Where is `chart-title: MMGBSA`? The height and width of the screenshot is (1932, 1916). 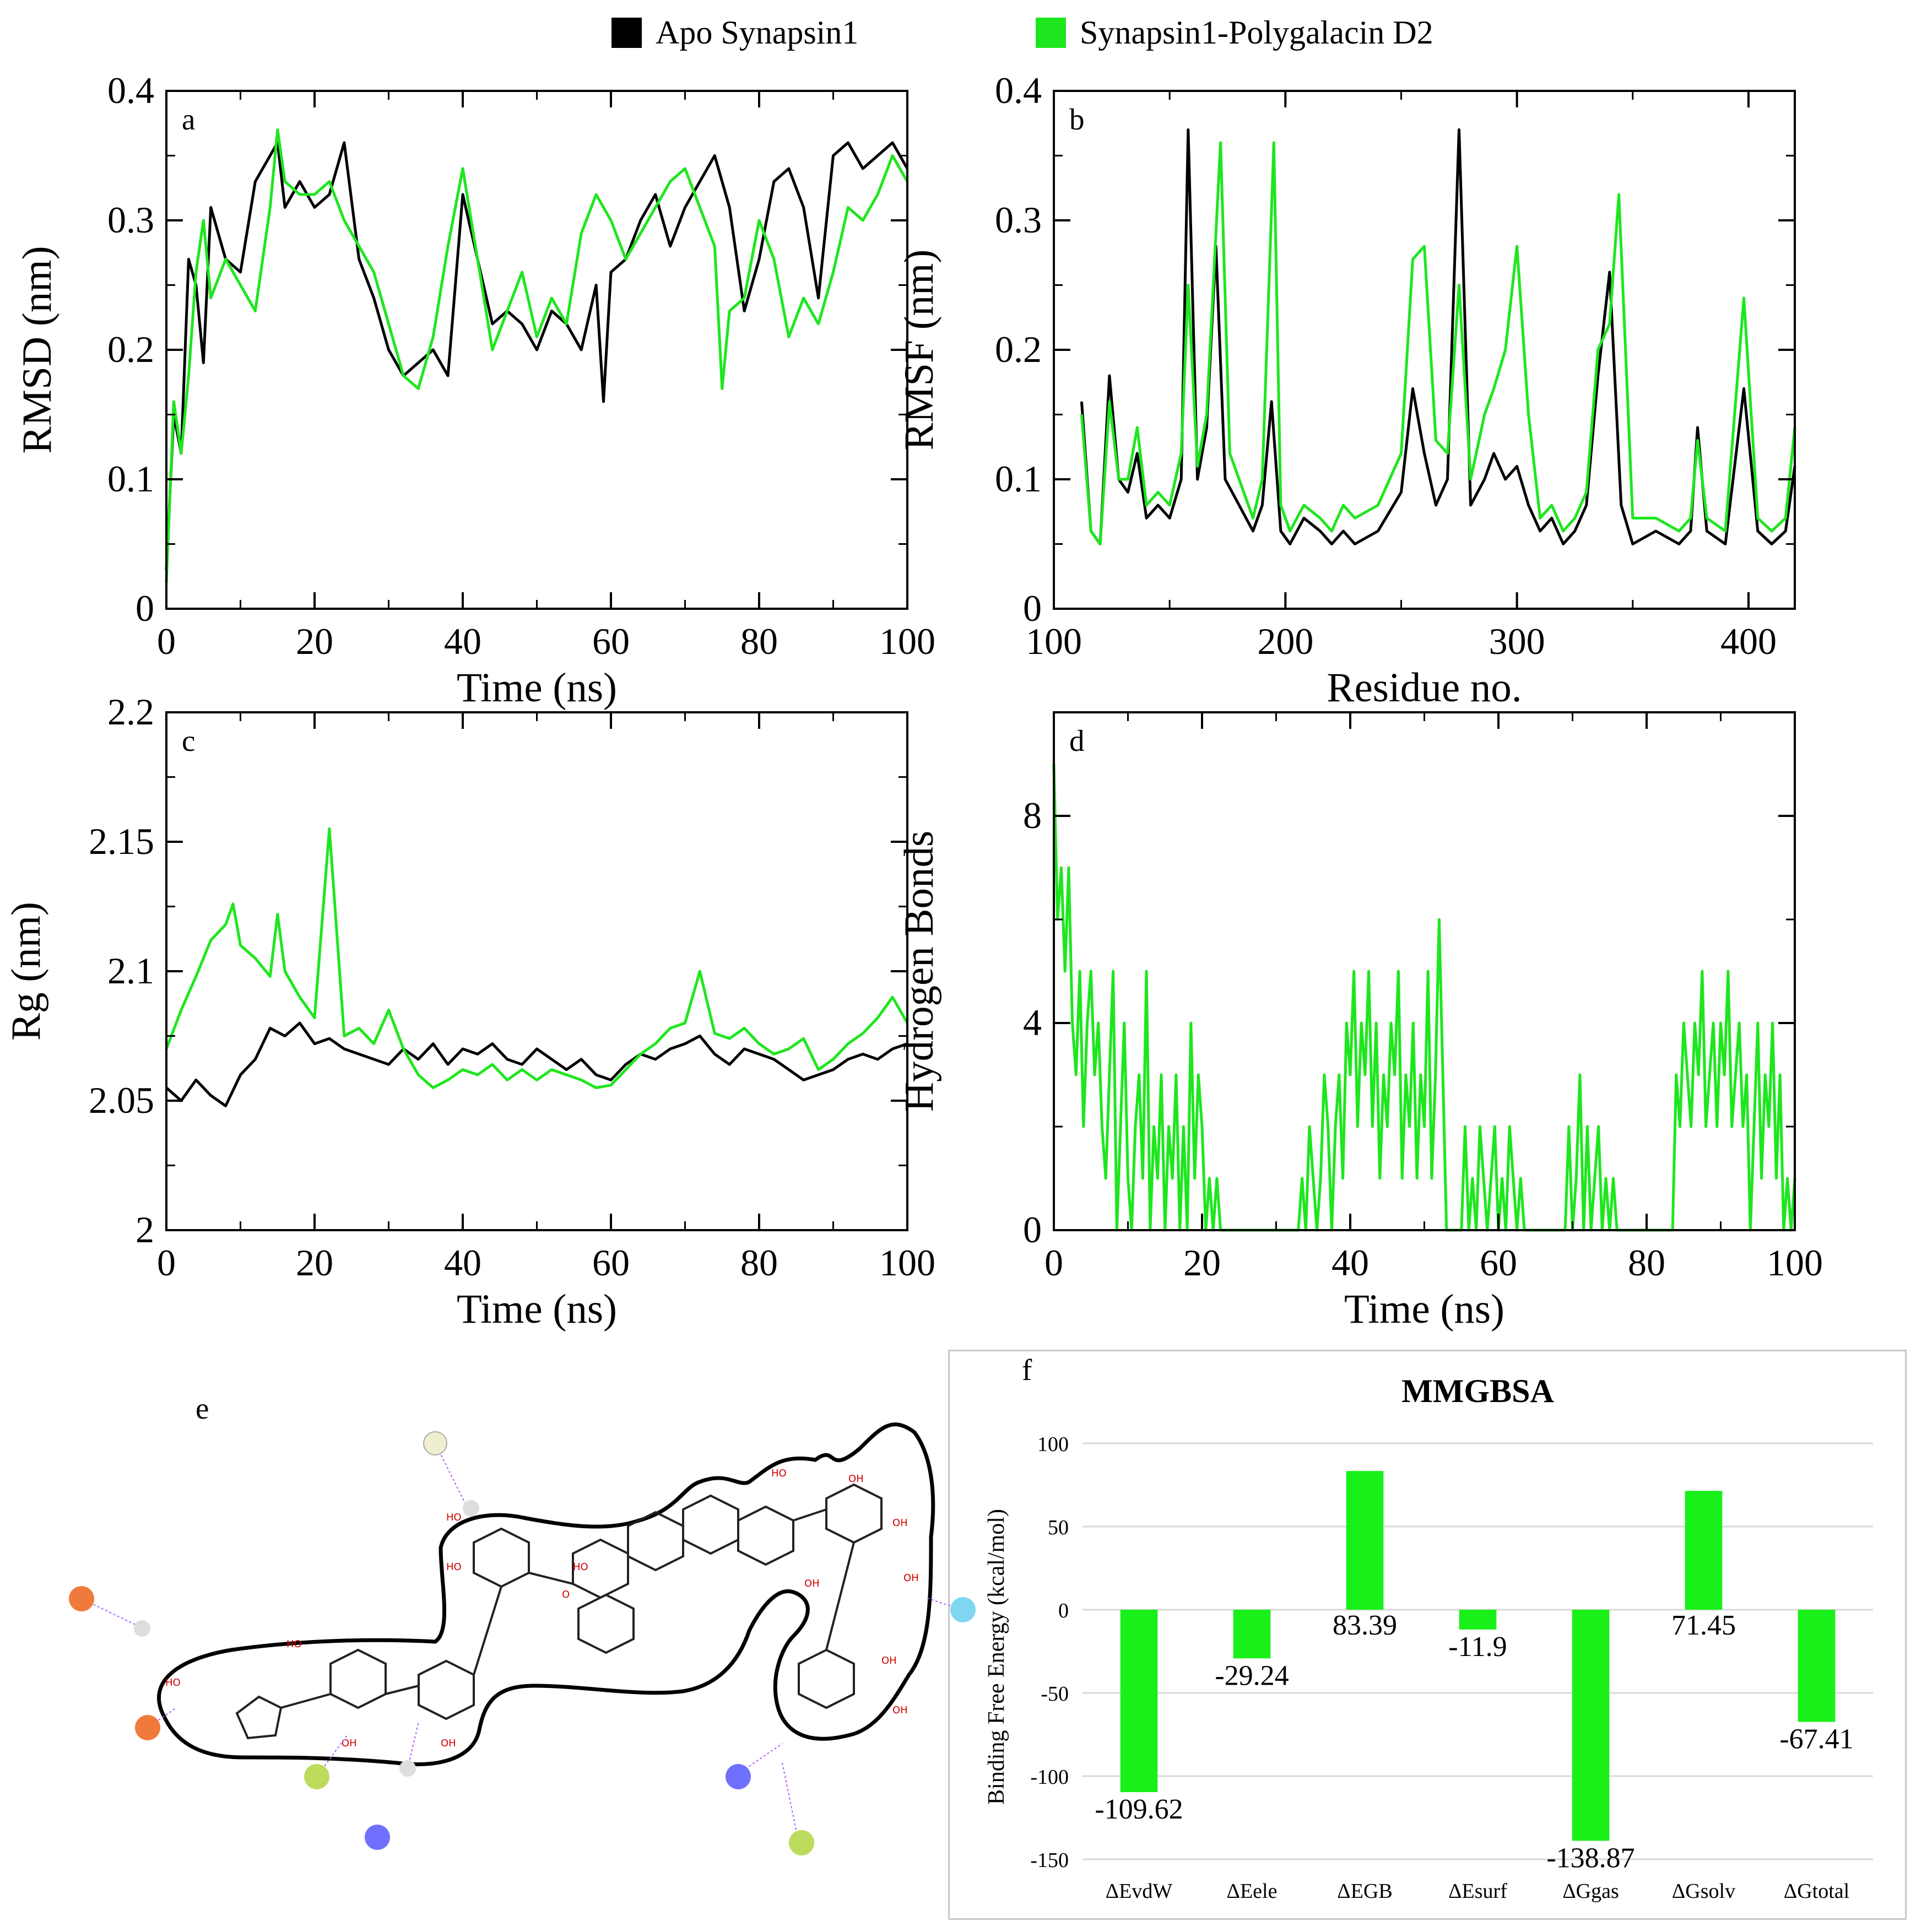 chart-title: MMGBSA is located at coordinates (1477, 1391).